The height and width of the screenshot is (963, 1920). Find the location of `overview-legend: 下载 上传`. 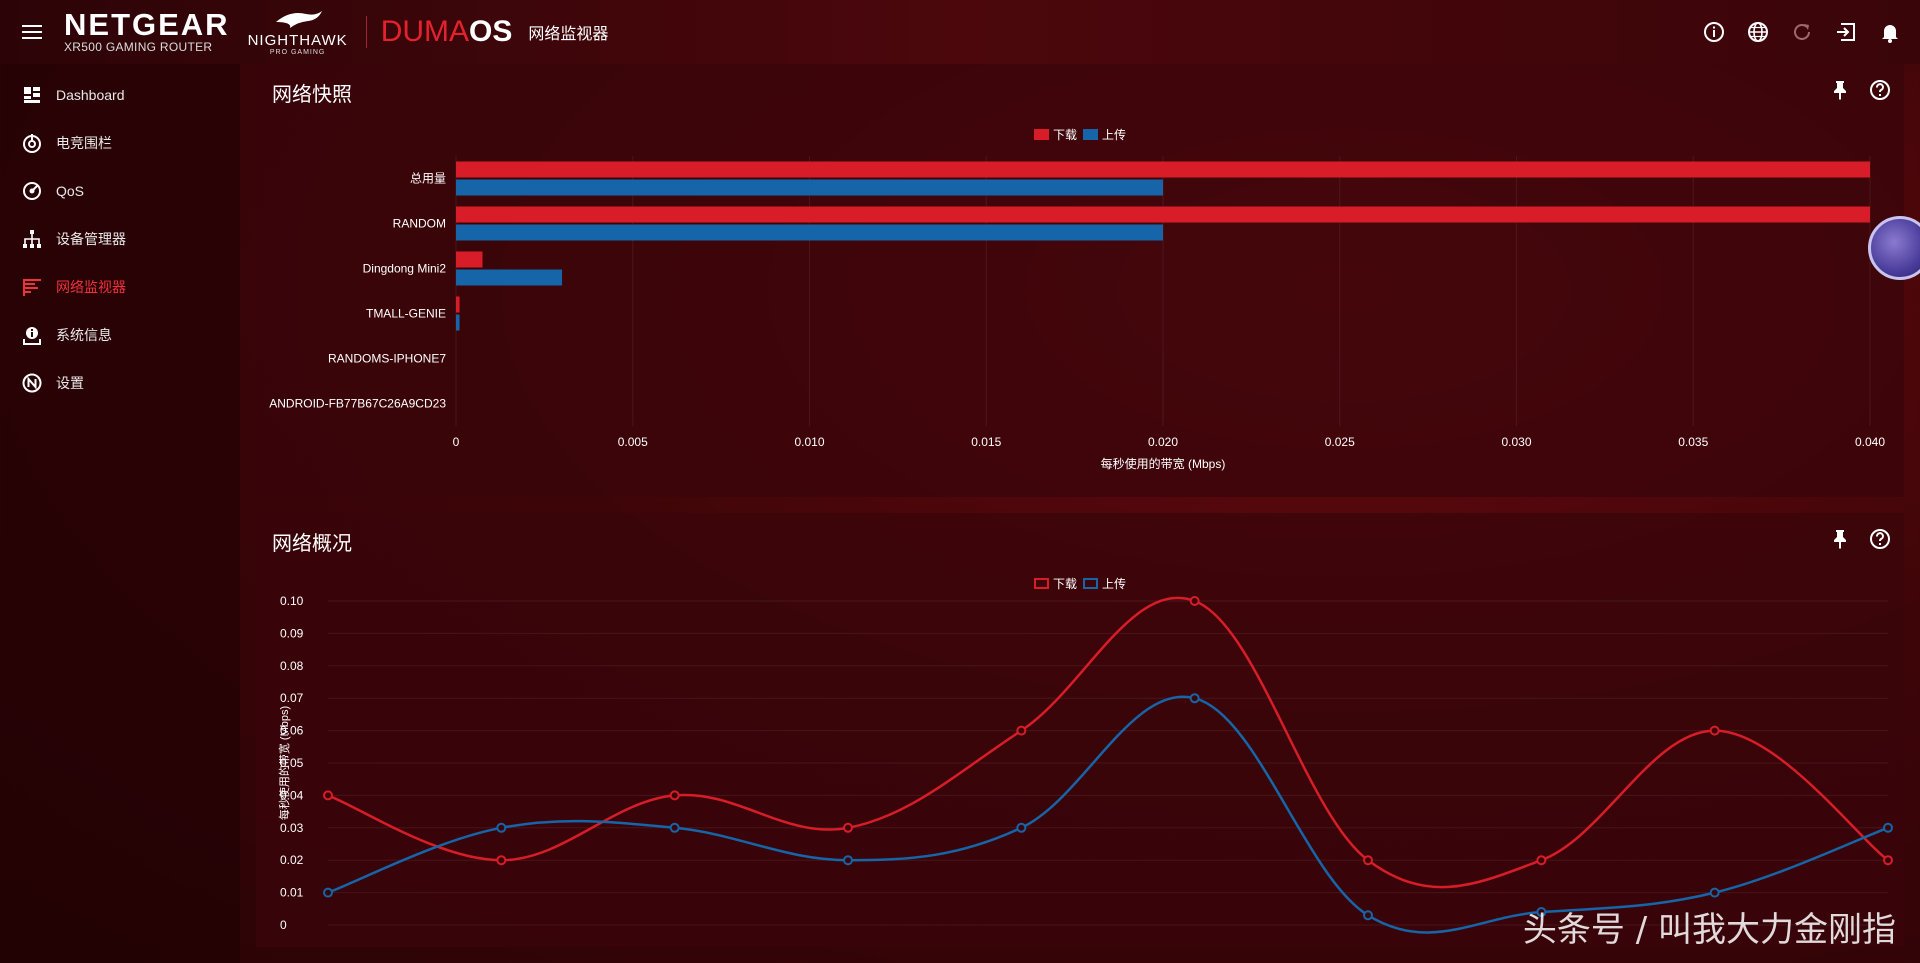

overview-legend: 下载 上传 is located at coordinates (1080, 583).